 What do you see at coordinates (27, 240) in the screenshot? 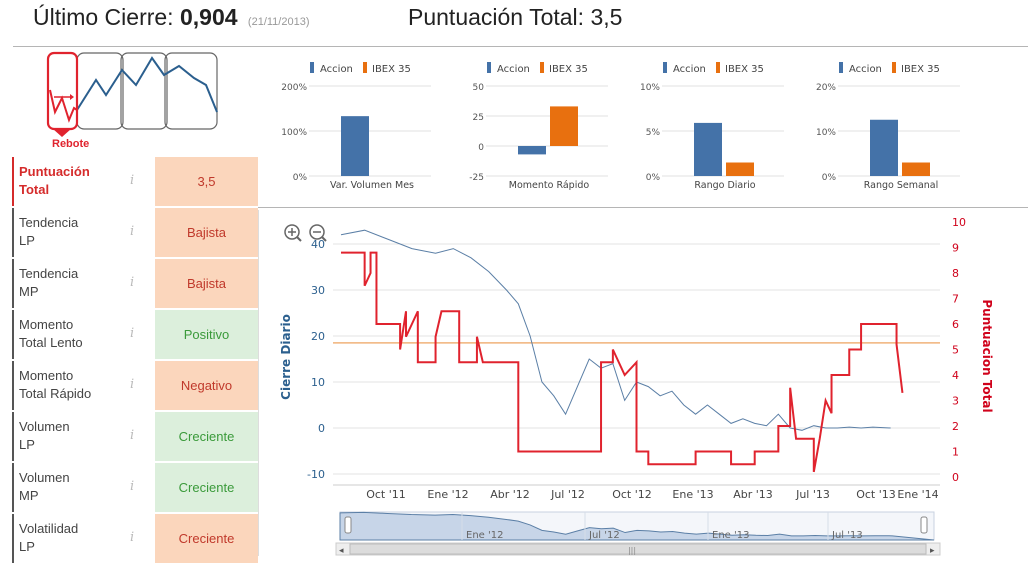
I see `indicator-name-line2: LP` at bounding box center [27, 240].